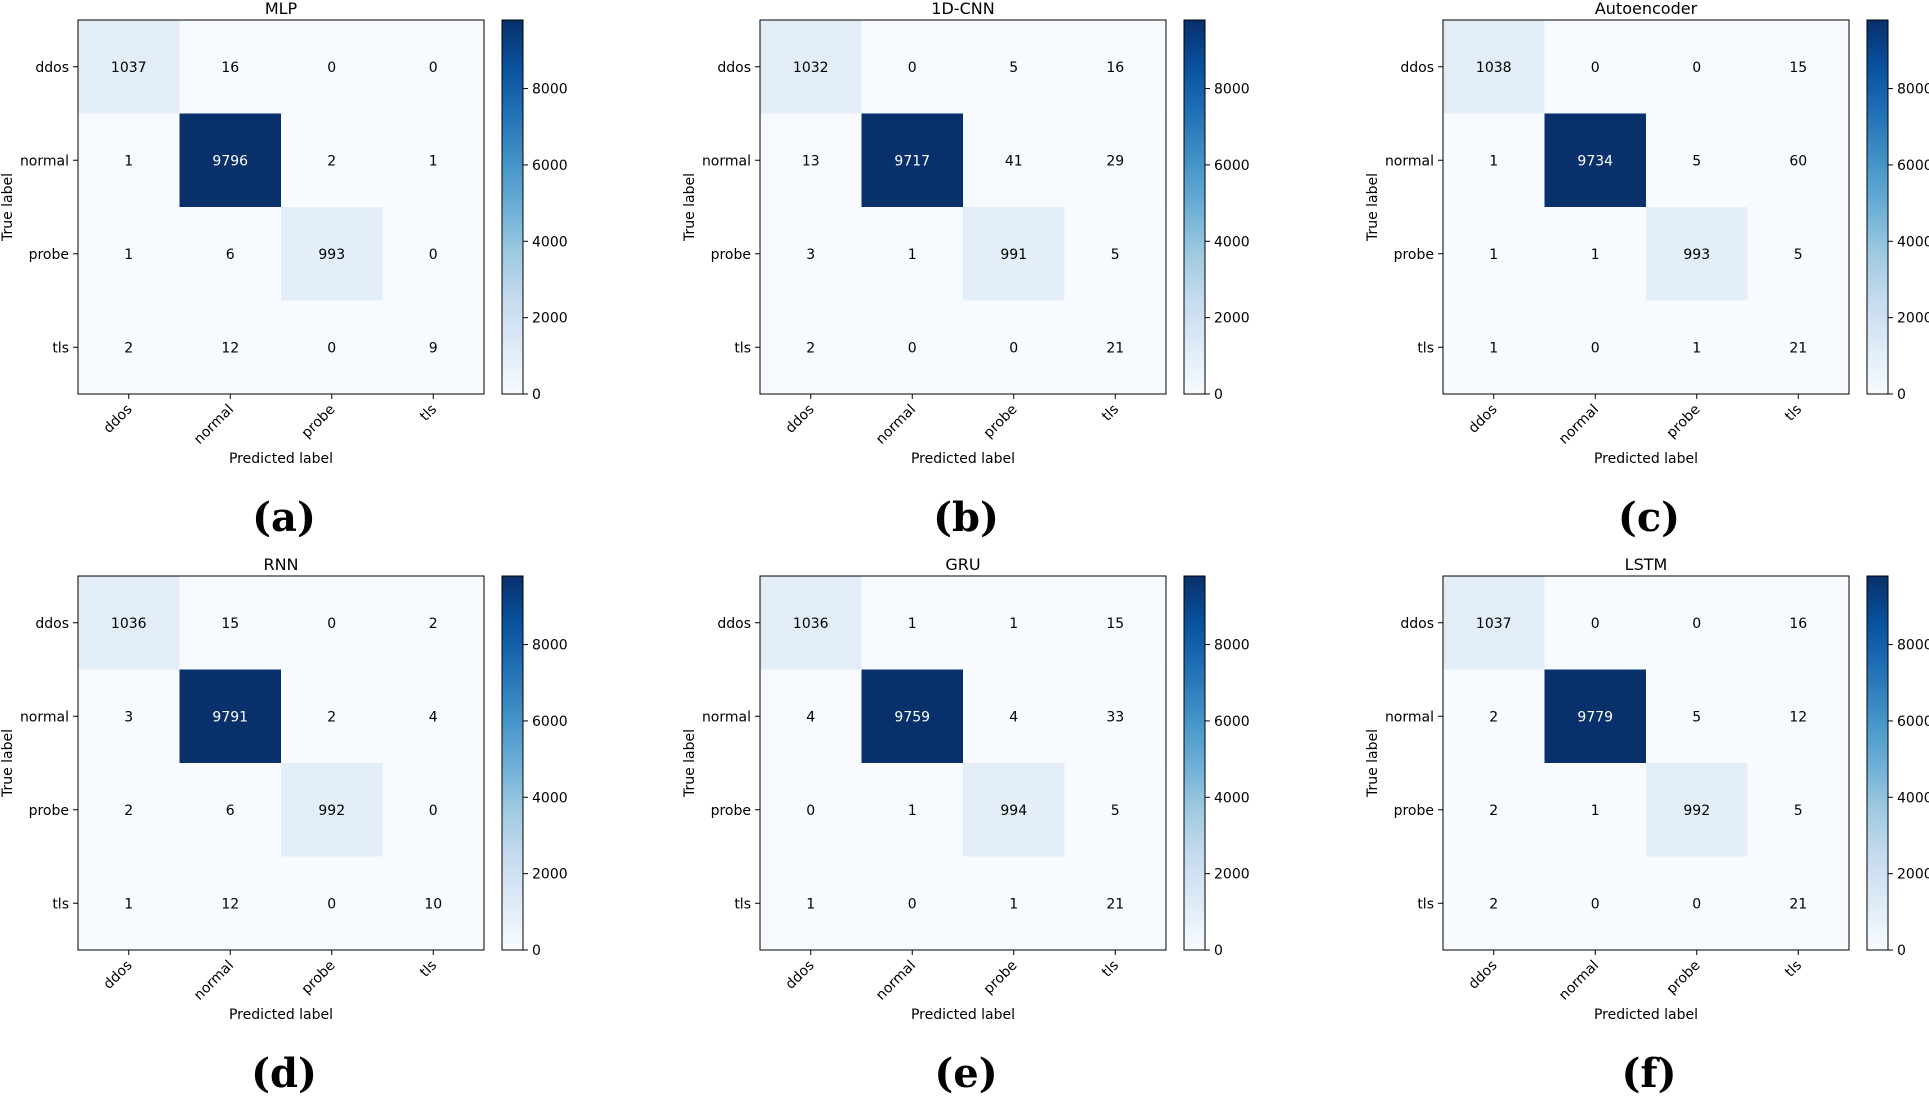 The height and width of the screenshot is (1098, 1929). Describe the element at coordinates (1595, 161) in the screenshot. I see `cell-value-label: 9734` at that location.